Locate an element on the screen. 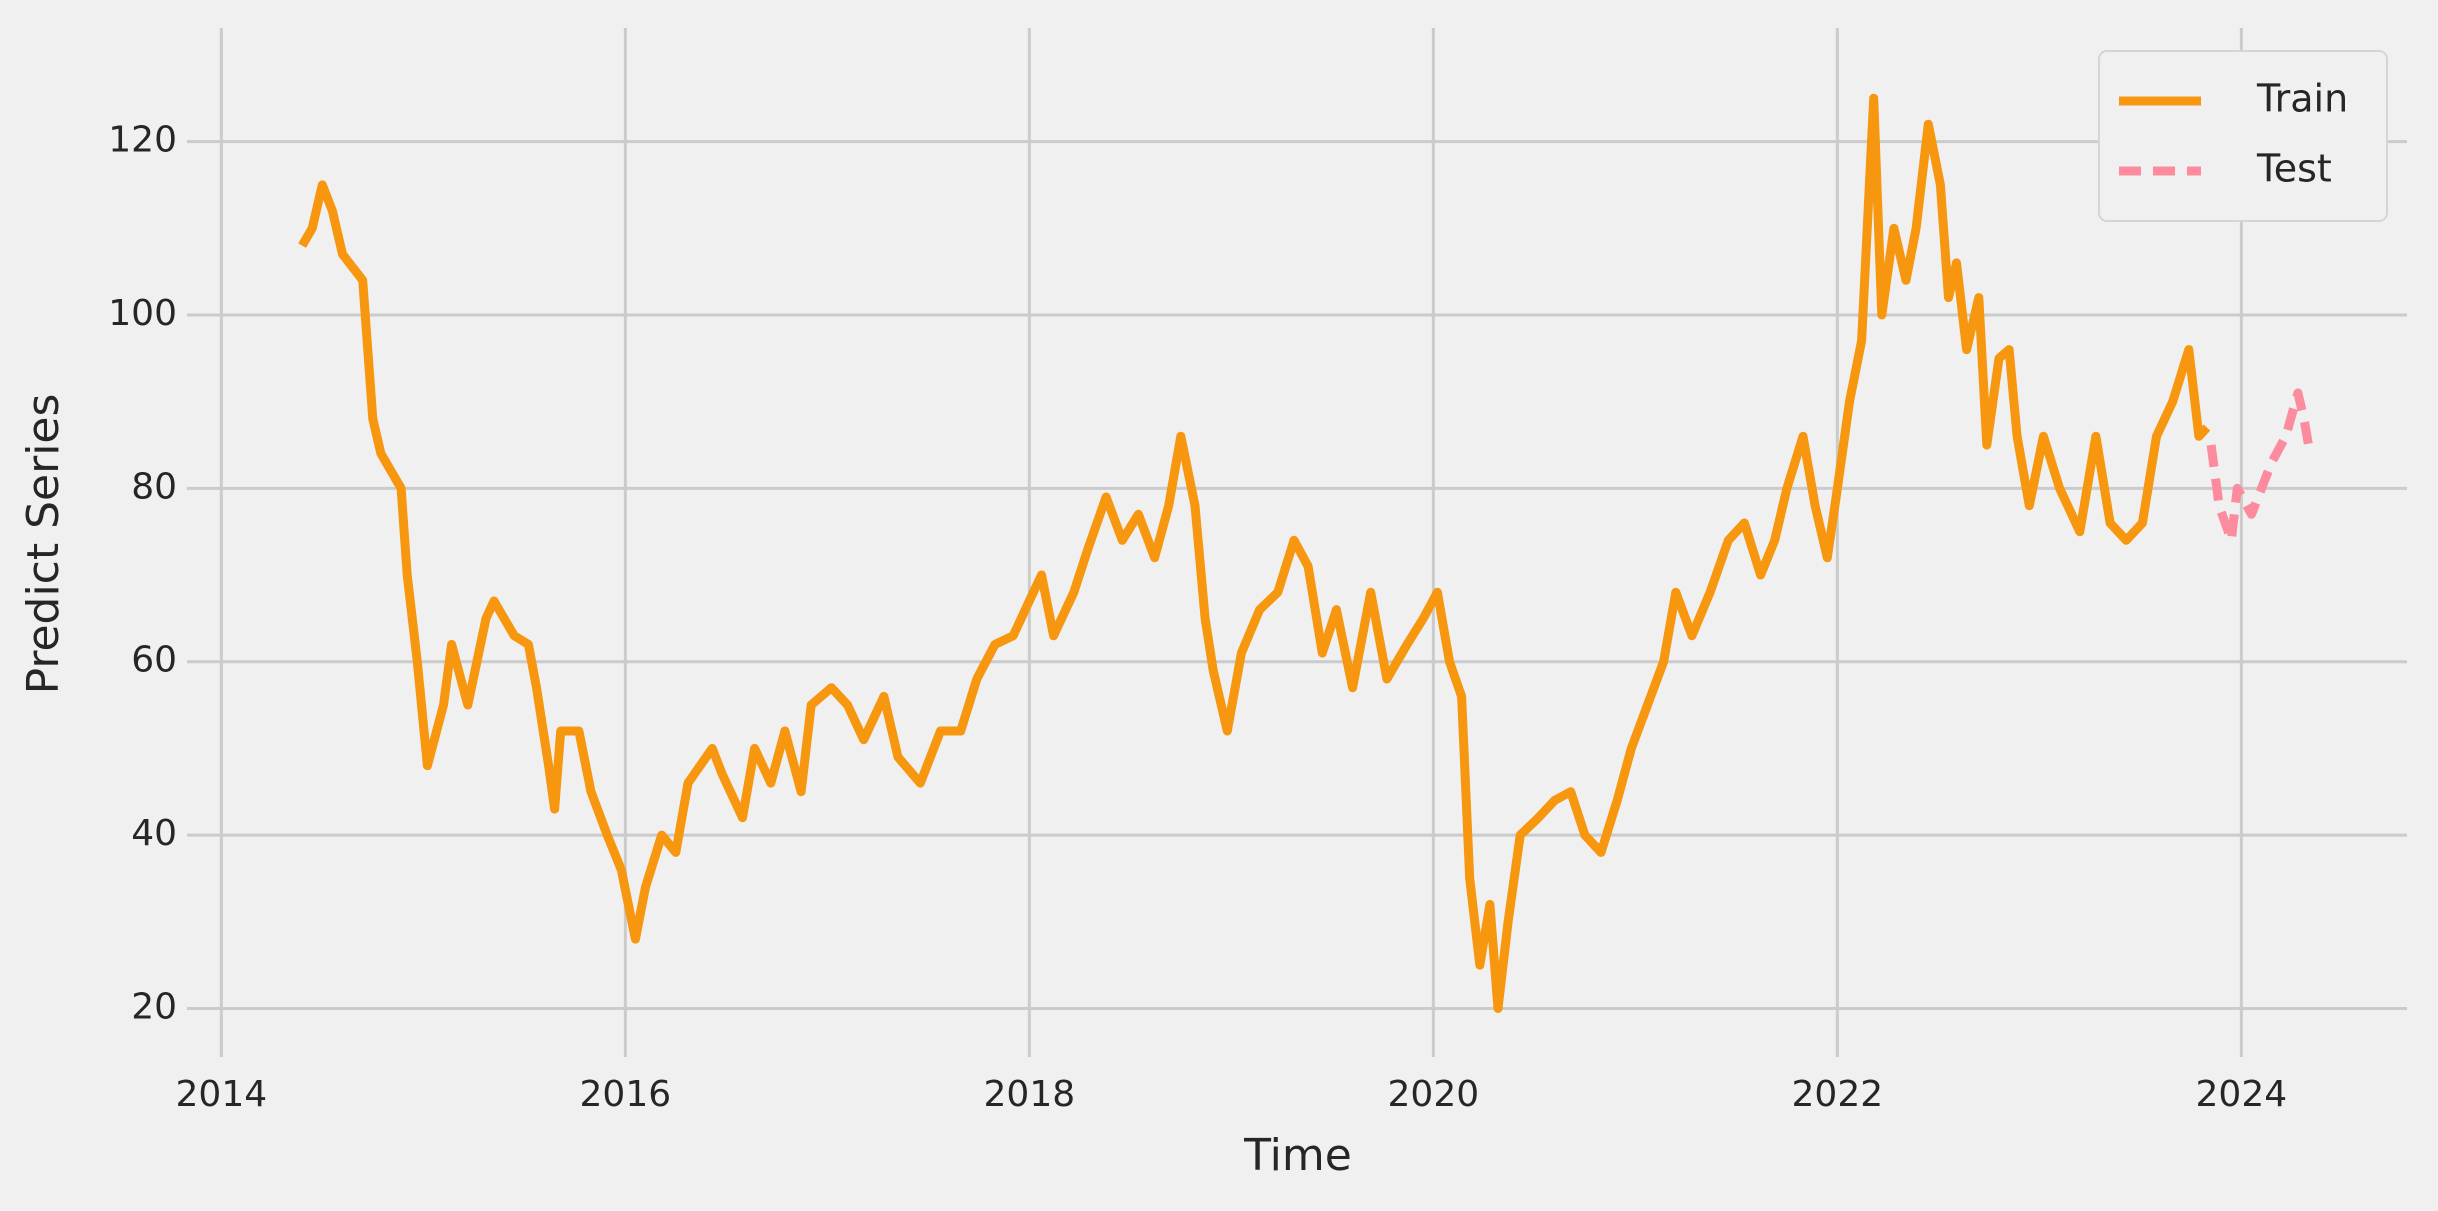 The height and width of the screenshot is (1211, 2438). x-axis-title: Time is located at coordinates (1297, 1155).